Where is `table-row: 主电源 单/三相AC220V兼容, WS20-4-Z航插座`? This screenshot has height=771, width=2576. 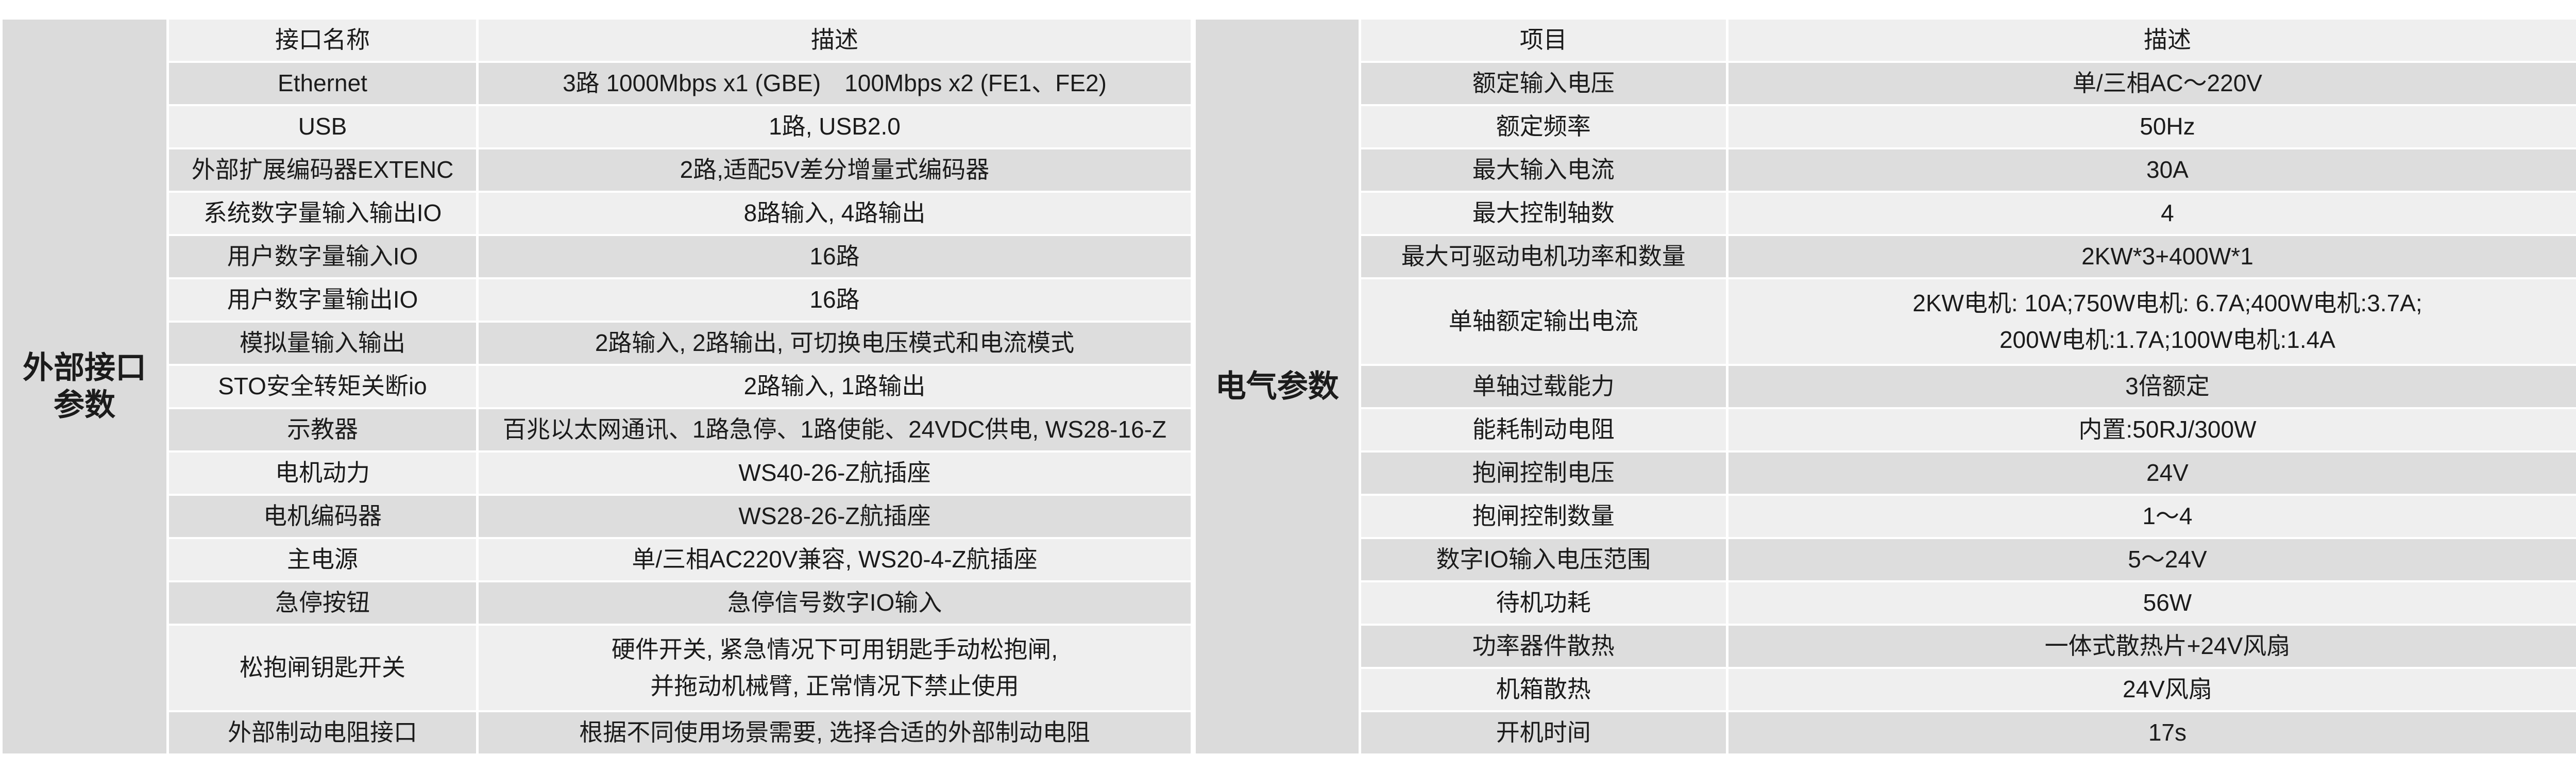
table-row: 主电源 单/三相AC220V兼容, WS20-4-Z航插座 is located at coordinates (597, 560).